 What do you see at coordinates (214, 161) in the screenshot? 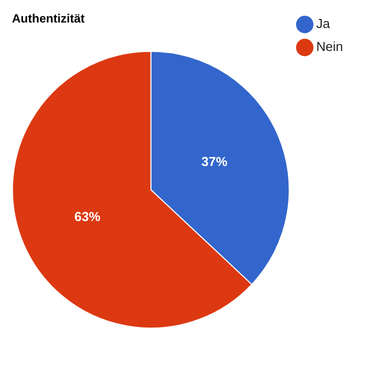
I see `data-label: 37%` at bounding box center [214, 161].